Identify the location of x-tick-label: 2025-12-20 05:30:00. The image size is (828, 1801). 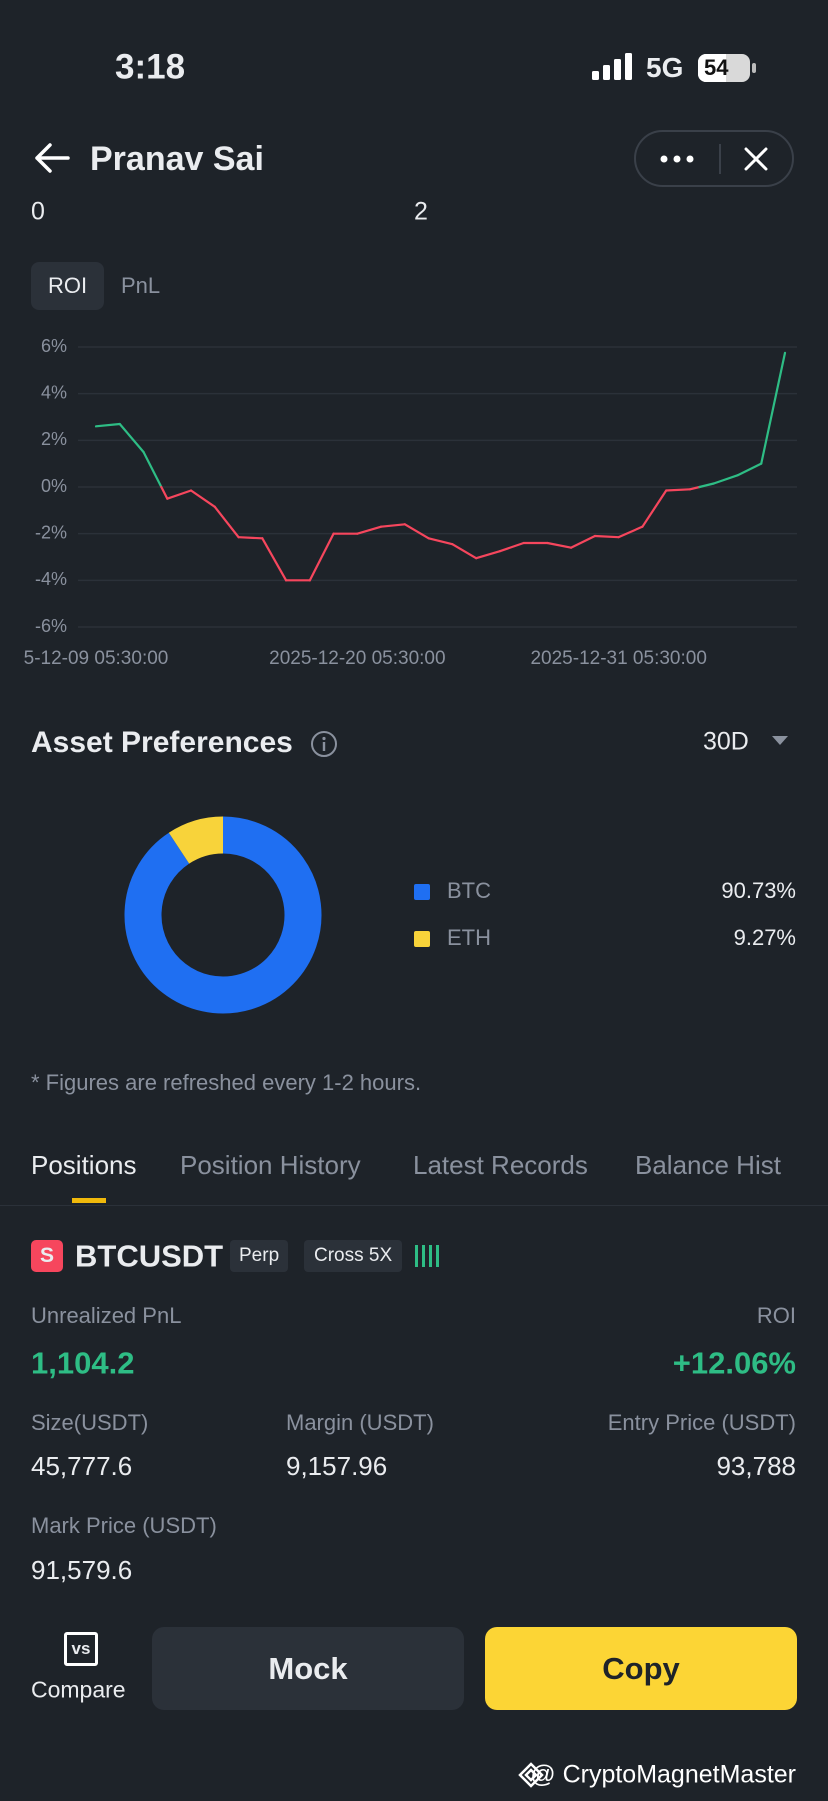
(357, 658).